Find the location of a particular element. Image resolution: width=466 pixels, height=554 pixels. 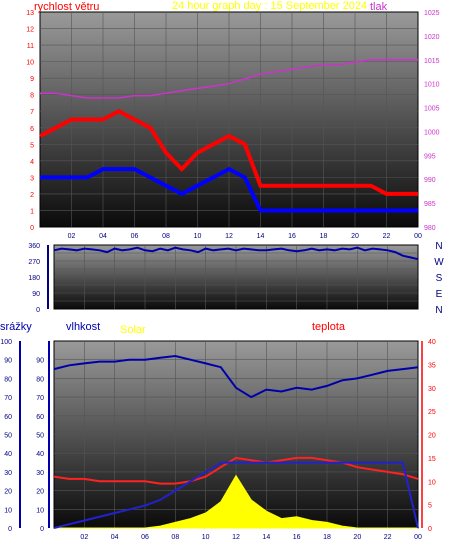

humidity-y-tick-label: 40 is located at coordinates (40, 454).